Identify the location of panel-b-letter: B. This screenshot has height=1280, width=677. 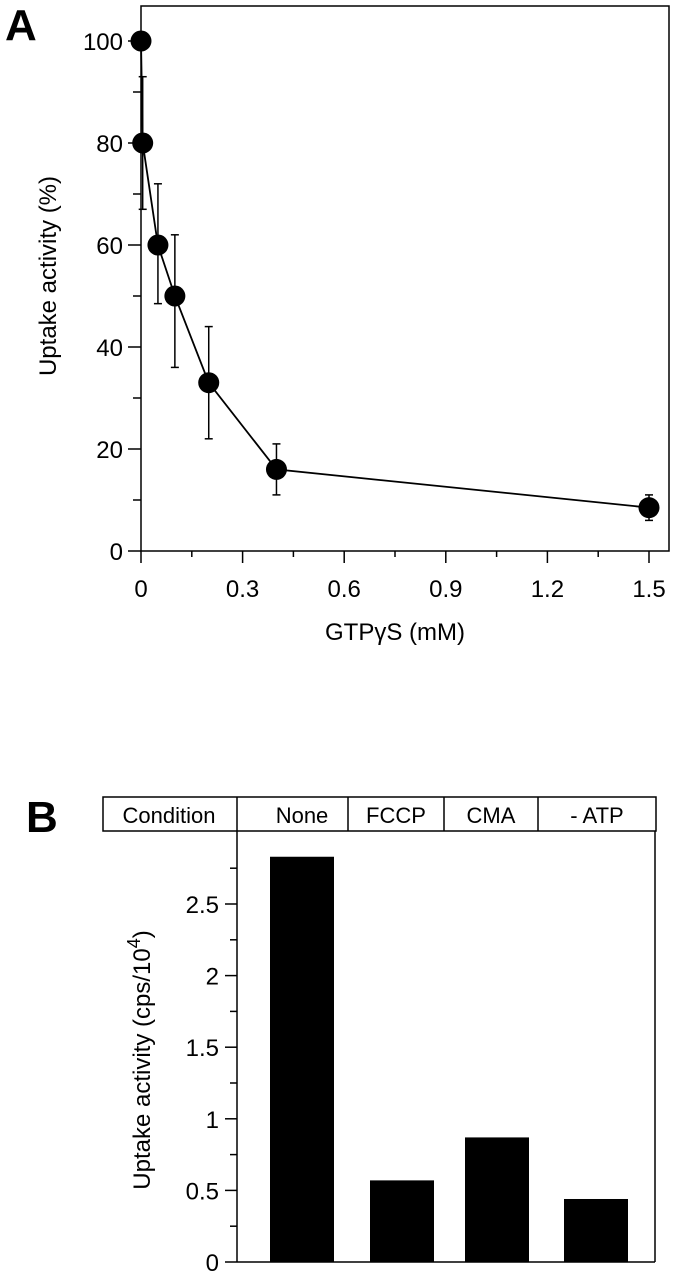
(42, 817).